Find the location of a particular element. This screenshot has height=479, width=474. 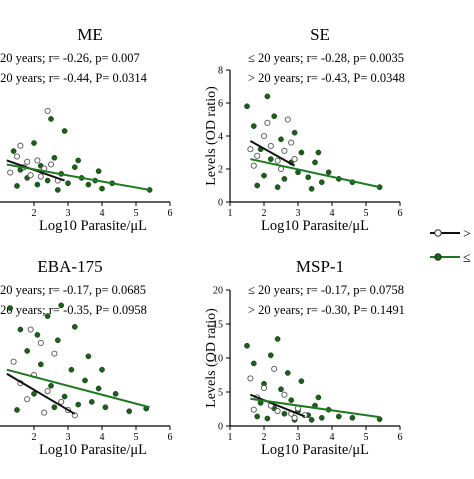

panel-title: EBA-175 is located at coordinates (69, 266).